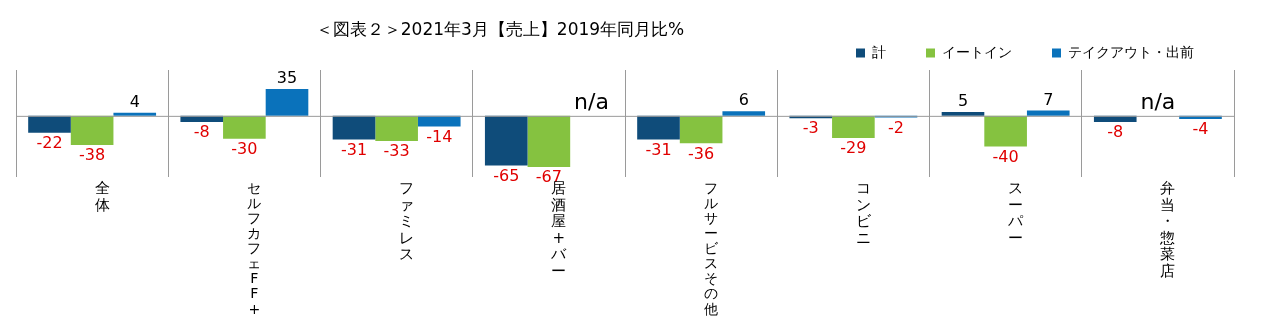 Image resolution: width=1268 pixels, height=322 pixels. What do you see at coordinates (49, 142) in the screenshot?
I see `data-label: -22` at bounding box center [49, 142].